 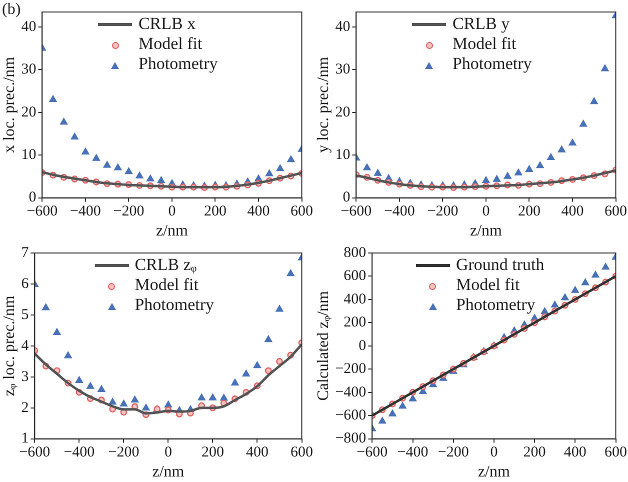 I want to click on y-tick-label: 4, so click(x=25, y=346).